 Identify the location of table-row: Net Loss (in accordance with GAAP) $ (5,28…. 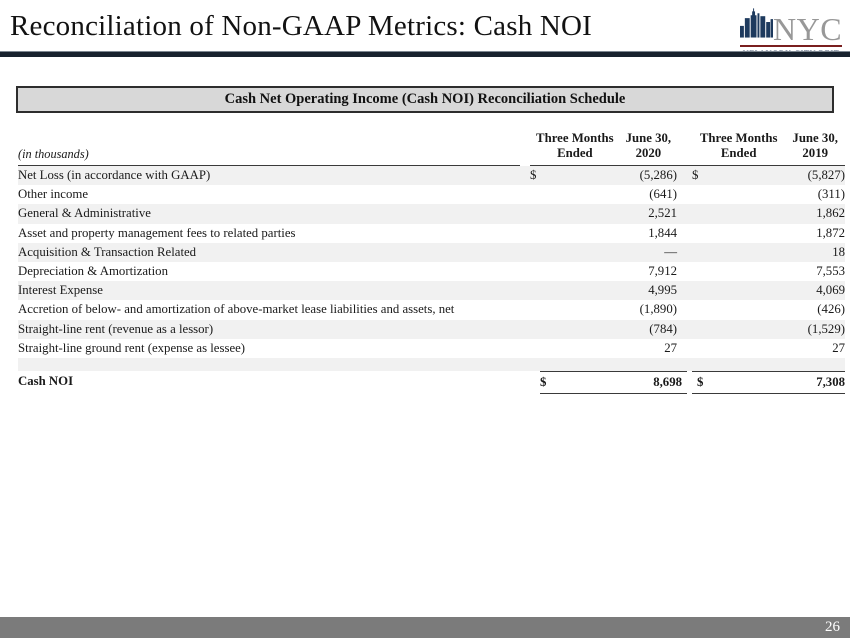
(431, 176).